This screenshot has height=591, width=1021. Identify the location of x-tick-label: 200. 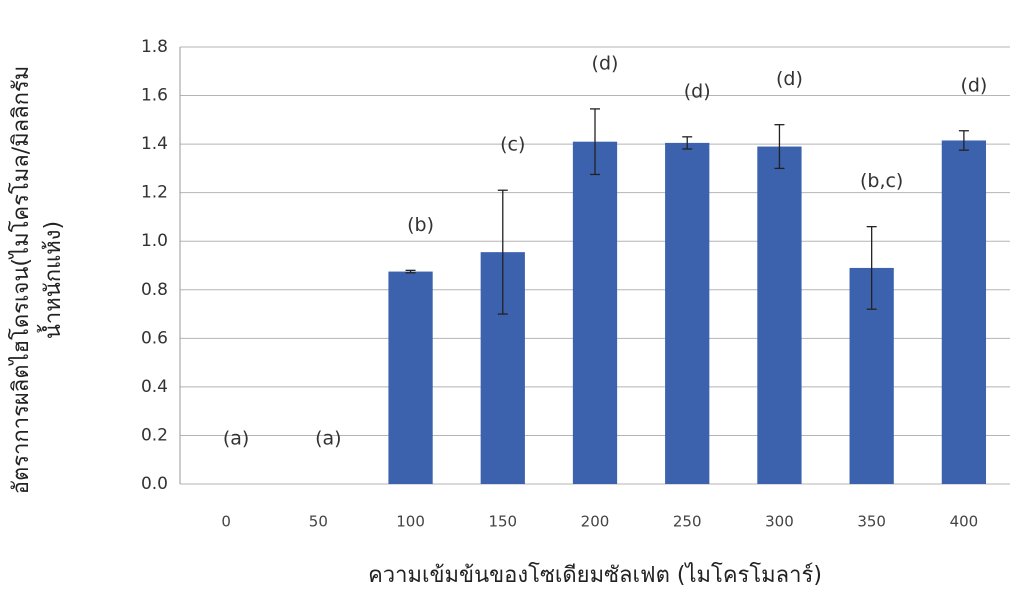
(595, 522).